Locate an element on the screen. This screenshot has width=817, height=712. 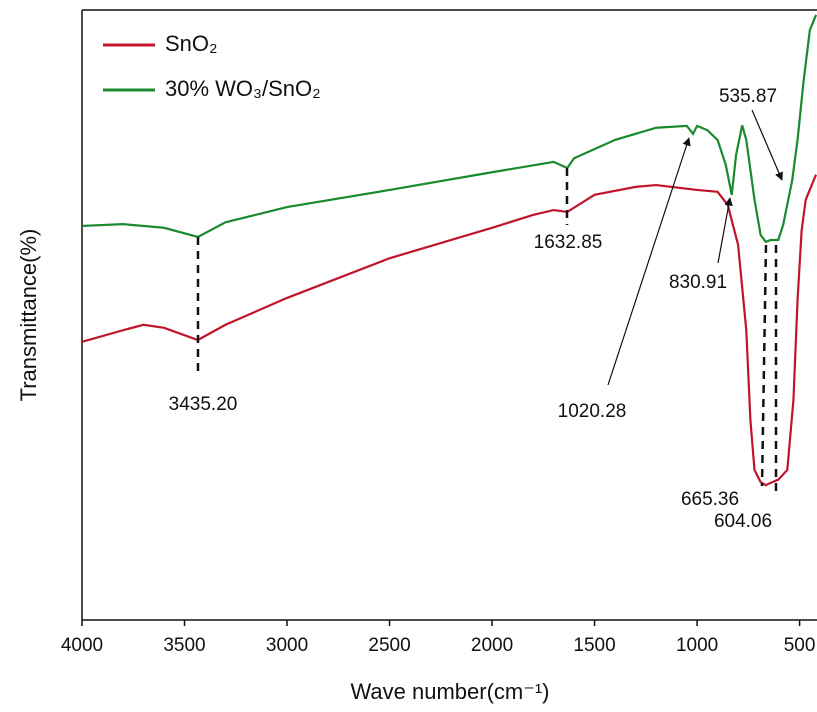
x-tick-label: 4000 is located at coordinates (82, 645).